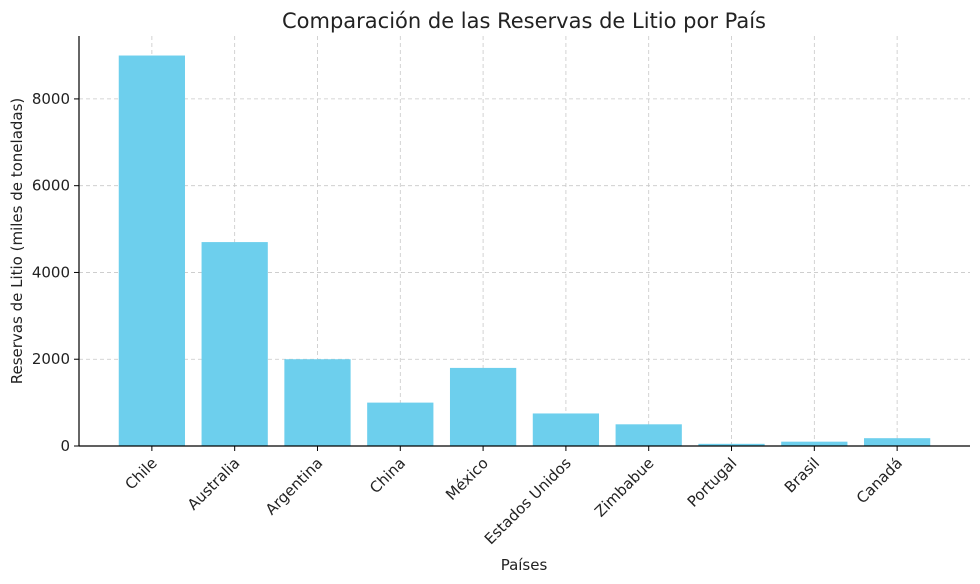 Image resolution: width=980 pixels, height=584 pixels. I want to click on x-tick-label: Australia, so click(214, 484).